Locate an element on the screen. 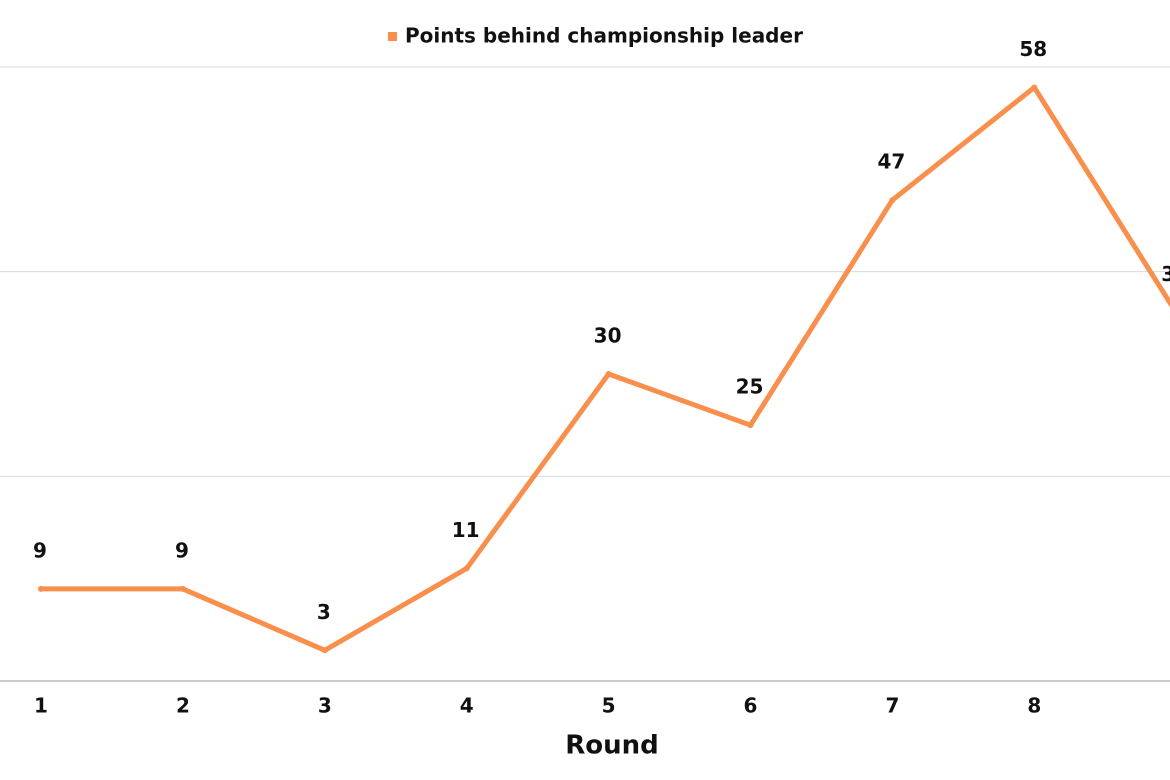  data-label: 58 is located at coordinates (1033, 49).